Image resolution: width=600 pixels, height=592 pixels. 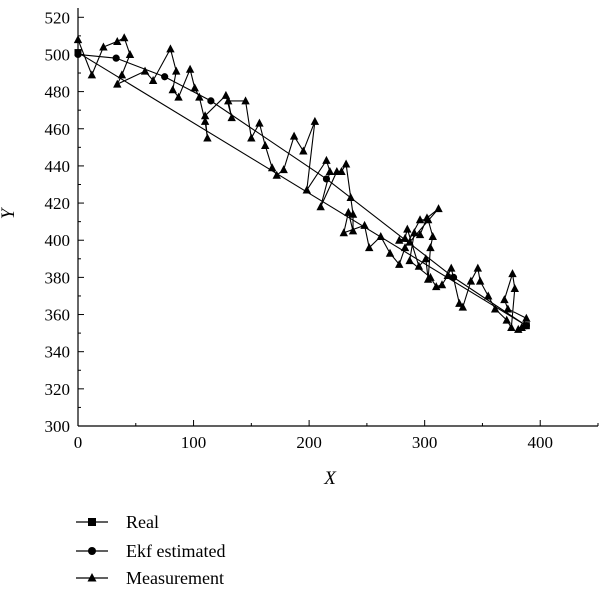 I want to click on legend-item-real: Real, so click(x=117, y=522).